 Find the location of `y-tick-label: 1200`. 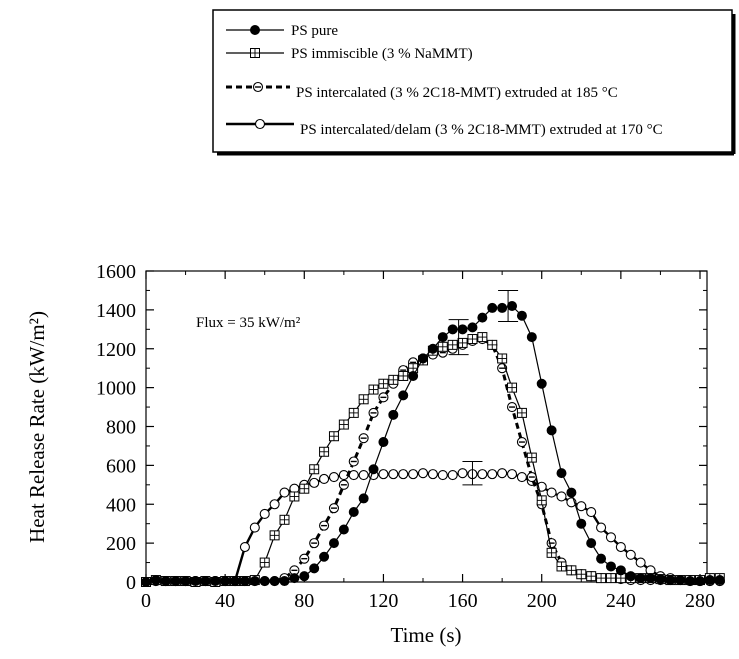

y-tick-label: 1200 is located at coordinates (116, 350).